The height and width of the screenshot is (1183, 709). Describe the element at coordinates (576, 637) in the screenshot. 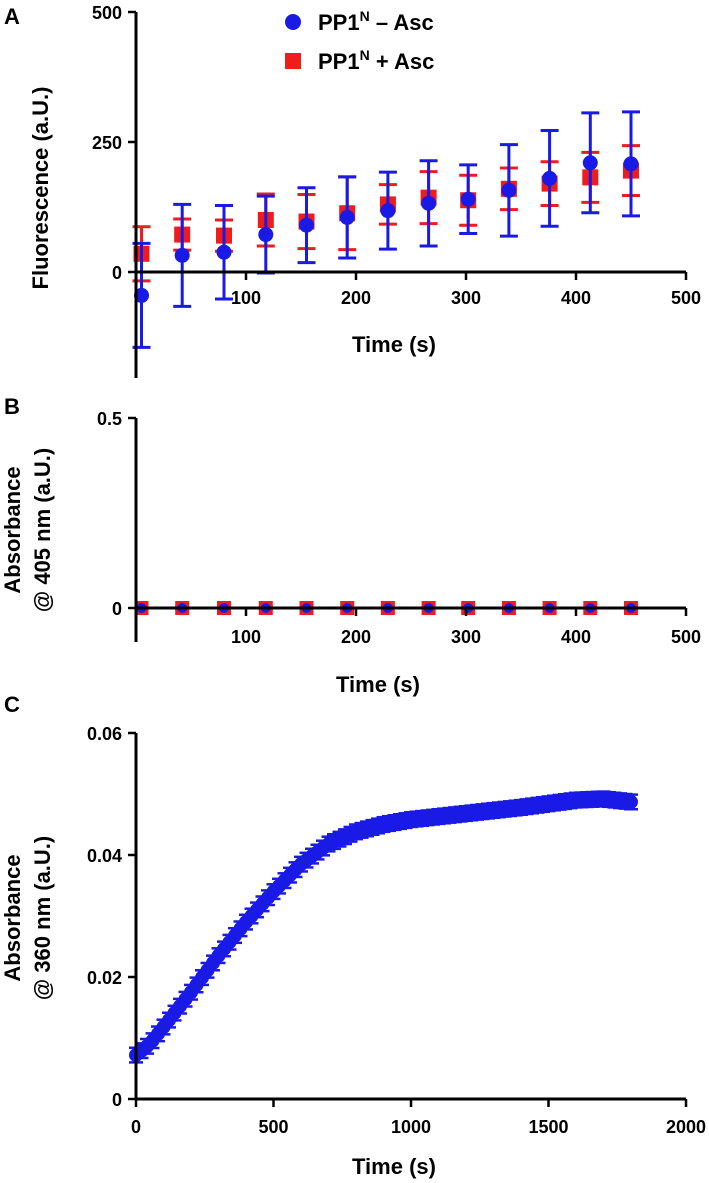

I see `b-x-tick-label: 400` at that location.